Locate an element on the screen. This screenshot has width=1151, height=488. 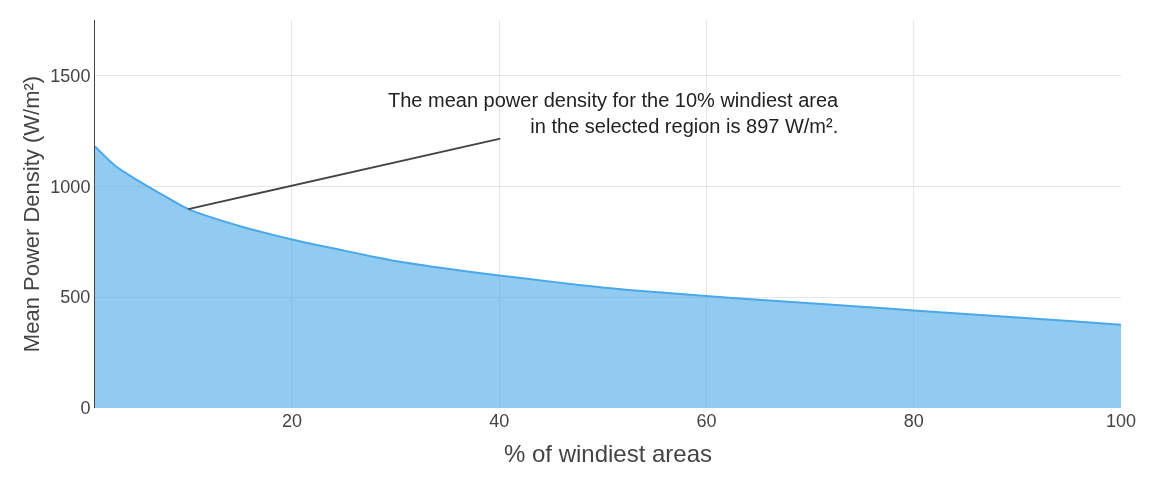
x-axis-title: % of windiest areas is located at coordinates (608, 454).